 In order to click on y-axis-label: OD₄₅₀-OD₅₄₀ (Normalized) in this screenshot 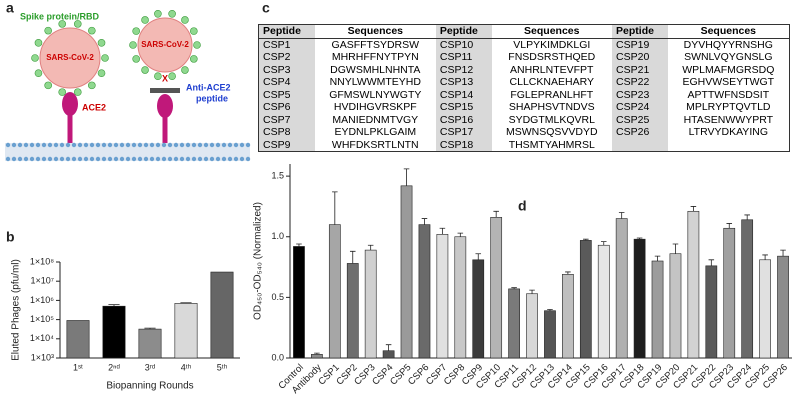, I will do `click(258, 261)`.